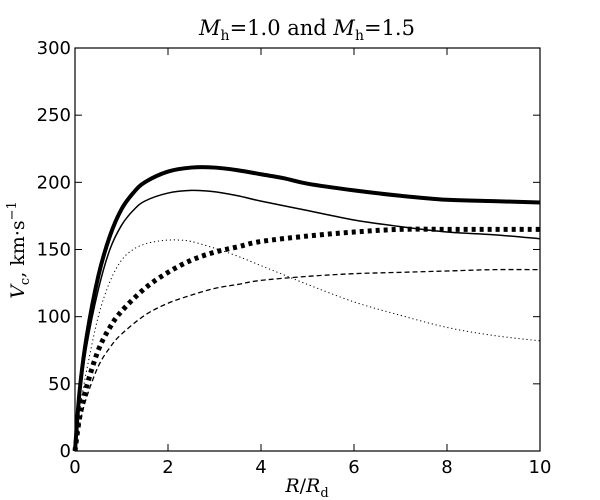 Image resolution: width=600 pixels, height=500 pixels. What do you see at coordinates (54, 250) in the screenshot?
I see `y-tick-label: 150` at bounding box center [54, 250].